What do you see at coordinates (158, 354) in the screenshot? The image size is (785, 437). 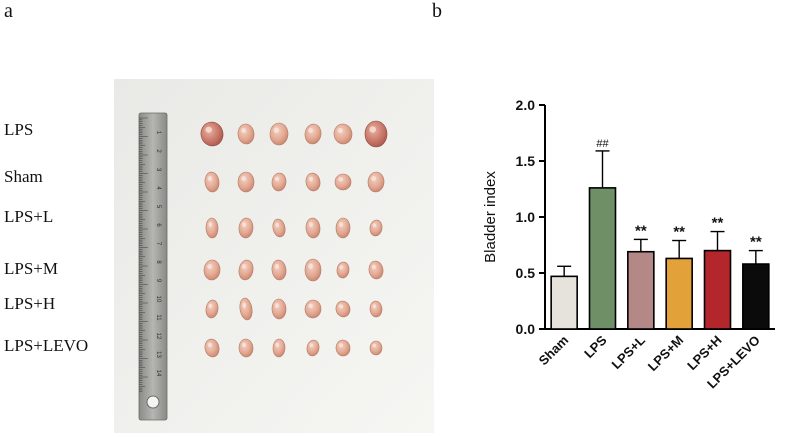 I see `ruler-number: 13` at bounding box center [158, 354].